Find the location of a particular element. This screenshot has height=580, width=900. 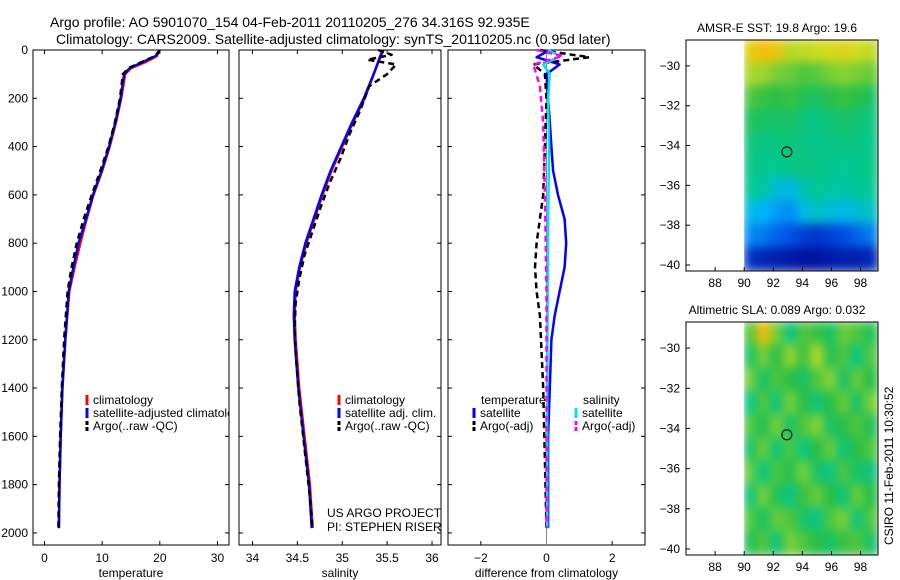

difference-legend-header-salinity: salinity is located at coordinates (601, 400).